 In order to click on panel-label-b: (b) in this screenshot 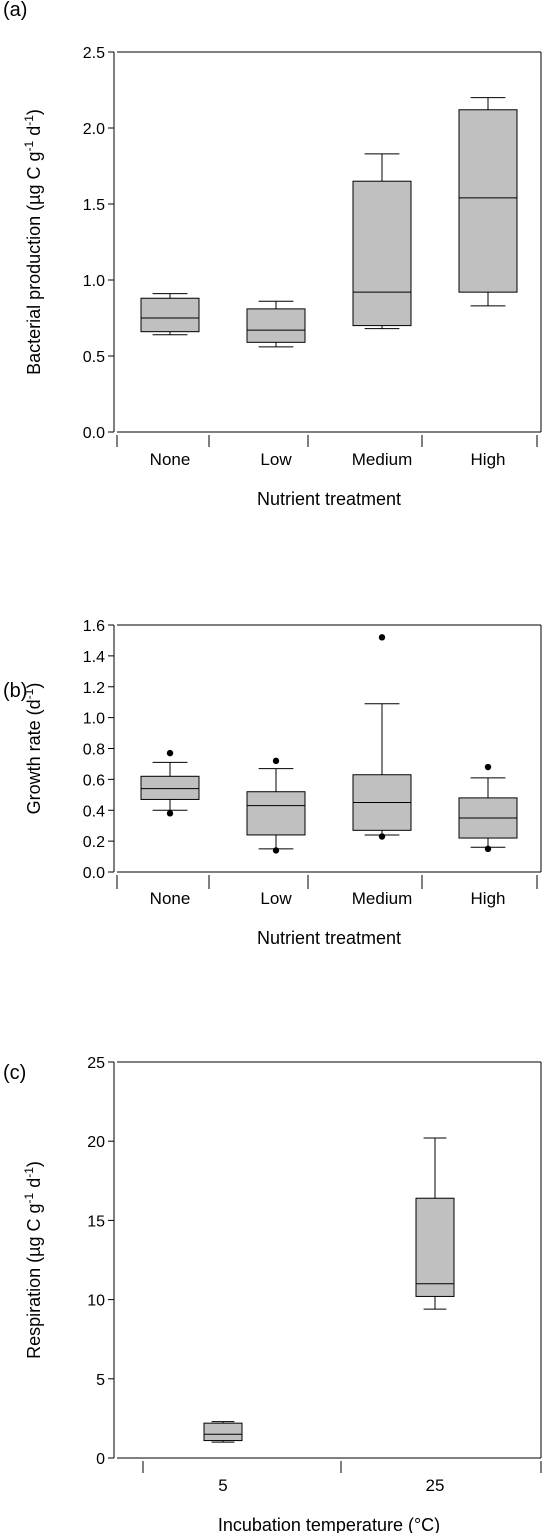, I will do `click(15, 691)`.